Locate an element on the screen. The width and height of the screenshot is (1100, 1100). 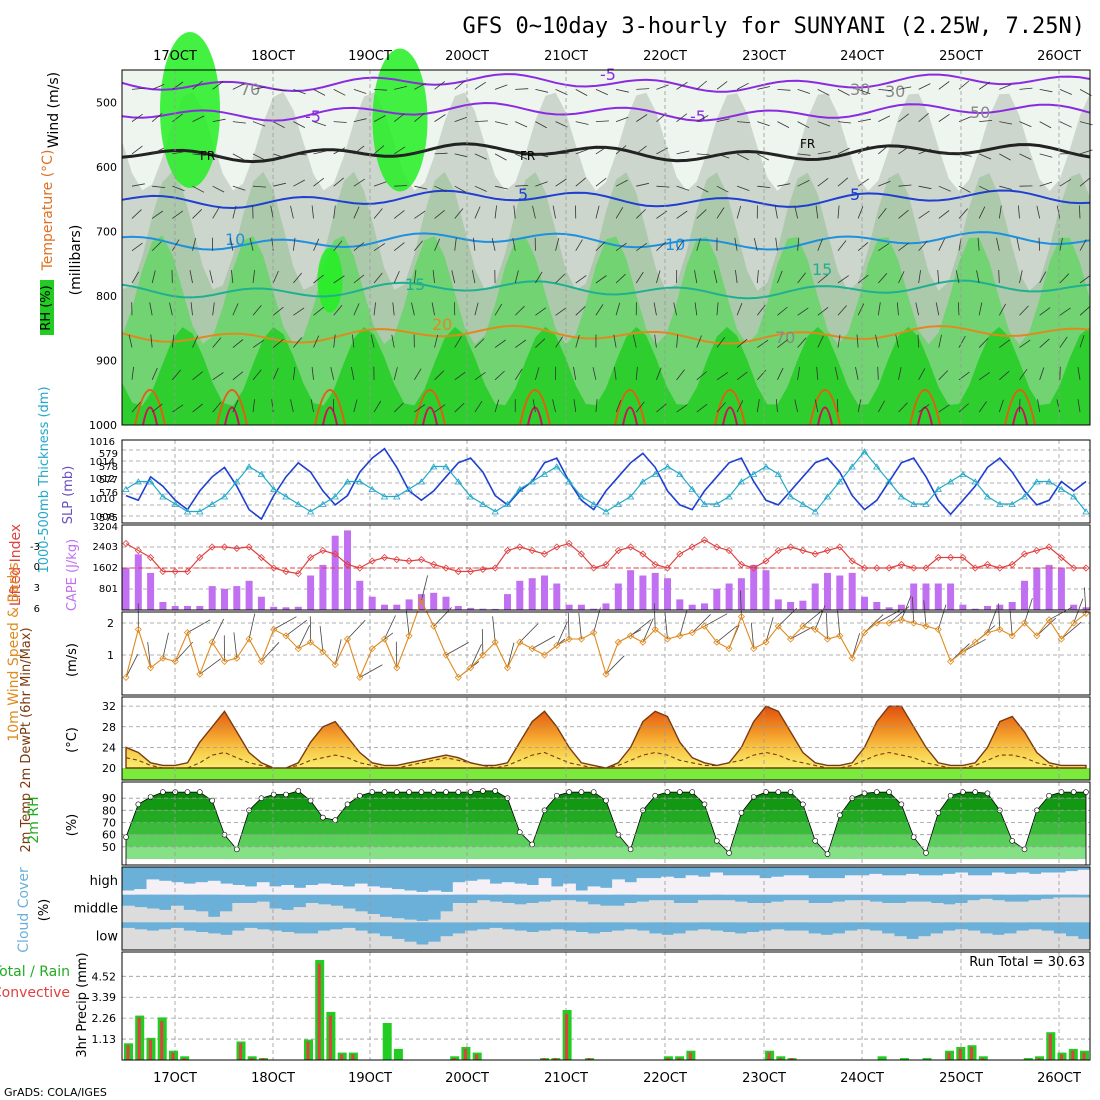
y-tick-label: 579 is located at coordinates (108, 454).